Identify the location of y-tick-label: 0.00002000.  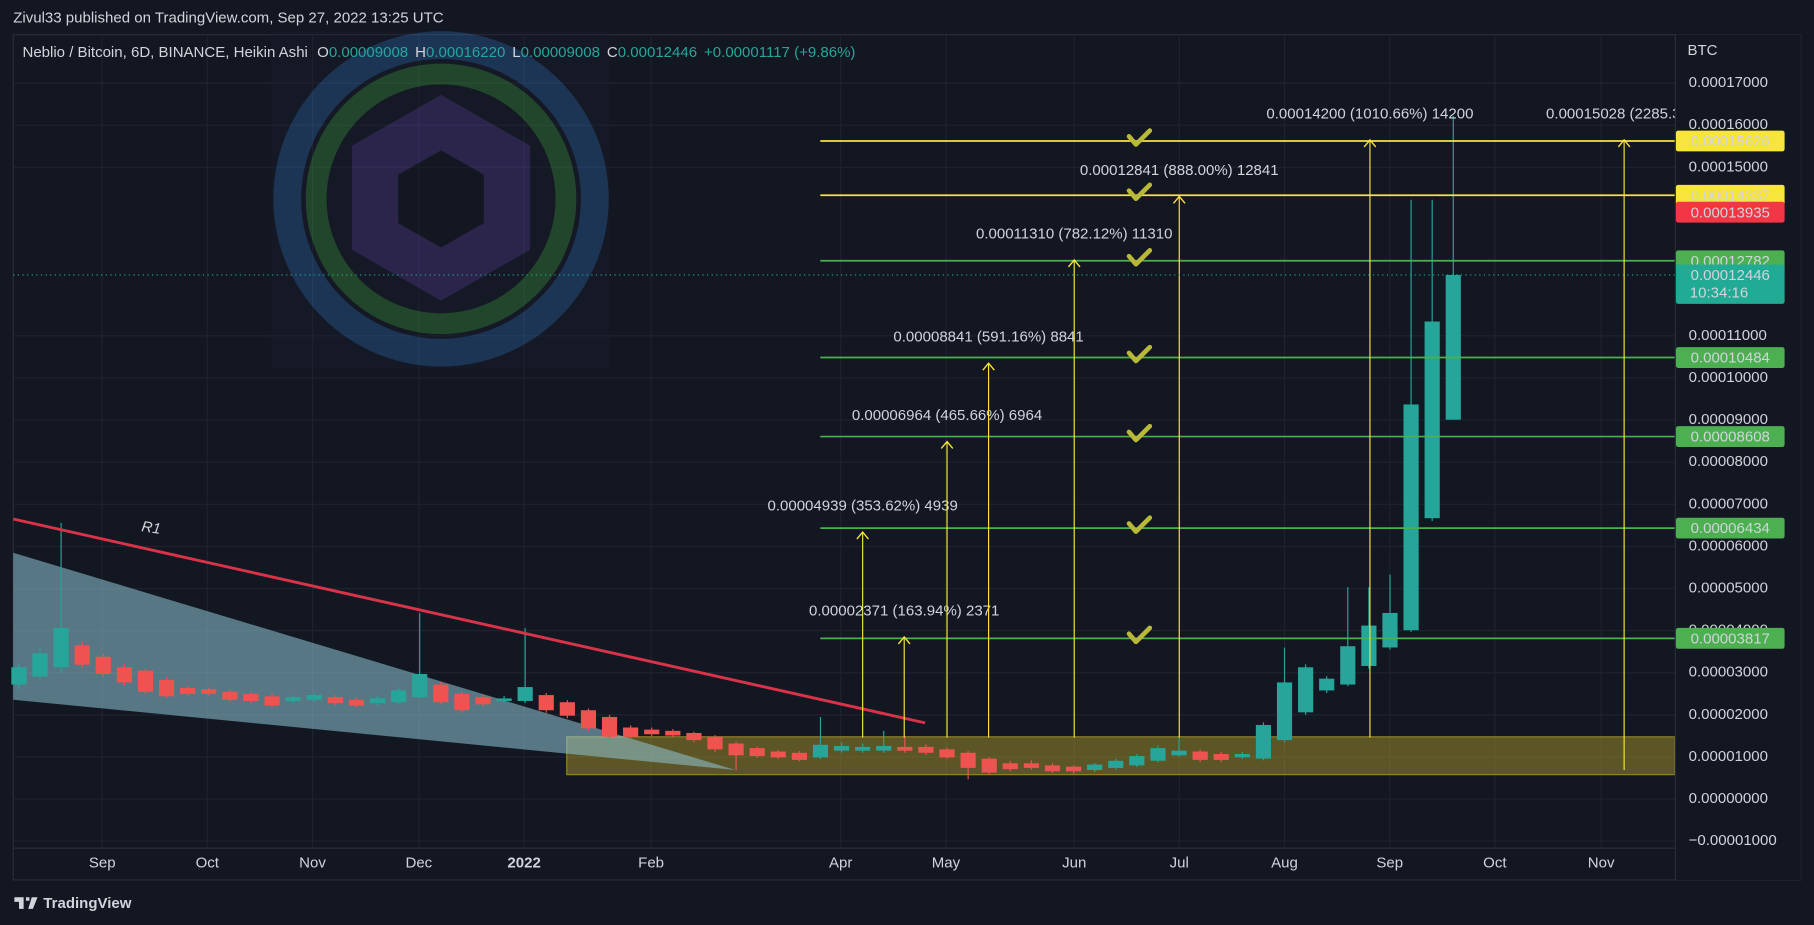
(1728, 714).